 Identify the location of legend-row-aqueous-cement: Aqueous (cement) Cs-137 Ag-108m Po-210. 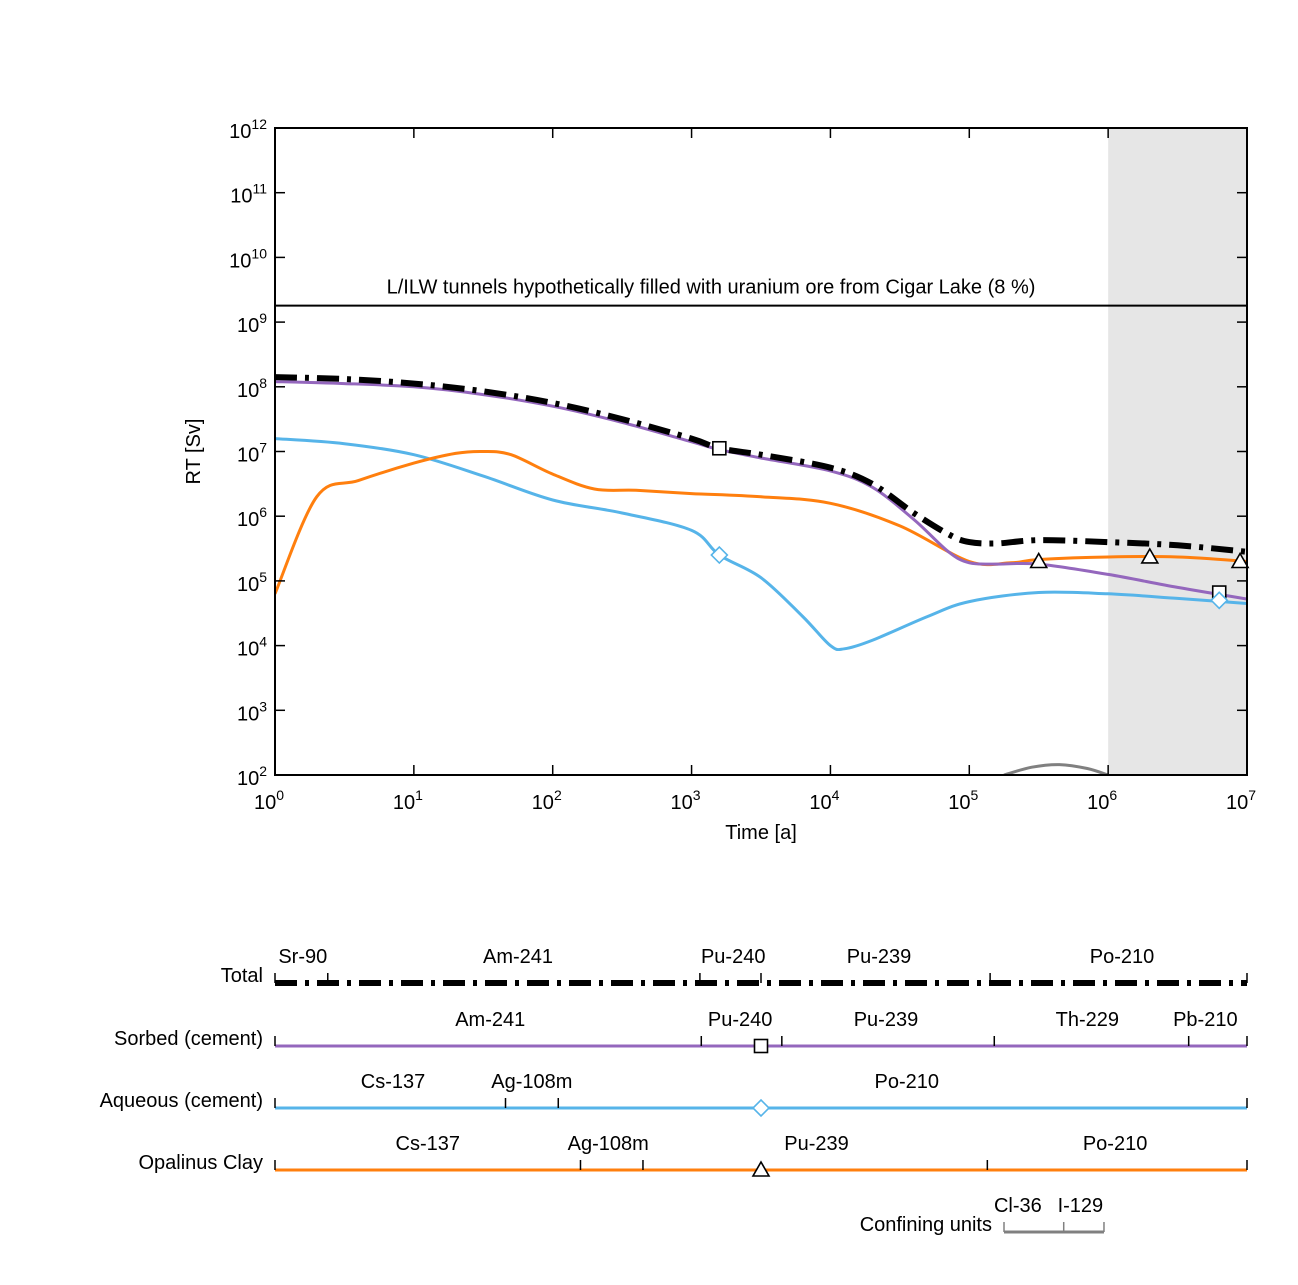
(674, 1094).